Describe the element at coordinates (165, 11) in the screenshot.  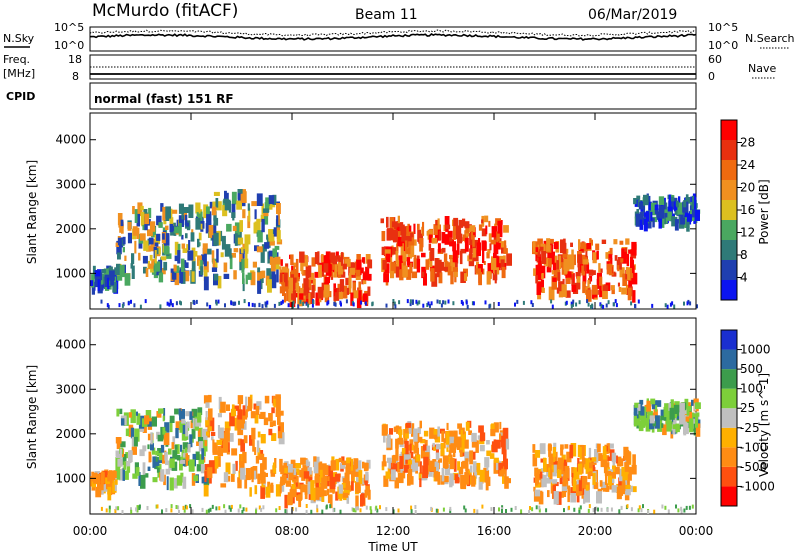
I see `station-title: McMurdo (fitACF)` at that location.